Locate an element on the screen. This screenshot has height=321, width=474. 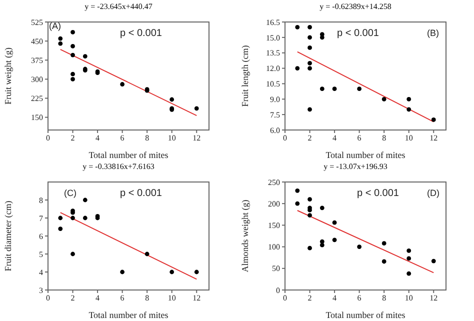
y-tick-label: 5 is located at coordinates (41, 254).